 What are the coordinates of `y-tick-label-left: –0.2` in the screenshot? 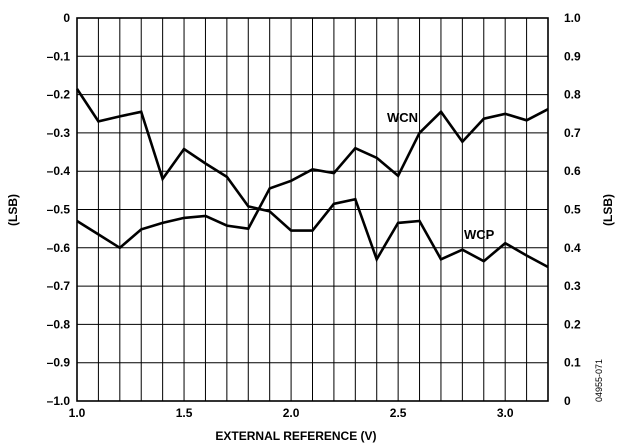 It's located at (59, 95).